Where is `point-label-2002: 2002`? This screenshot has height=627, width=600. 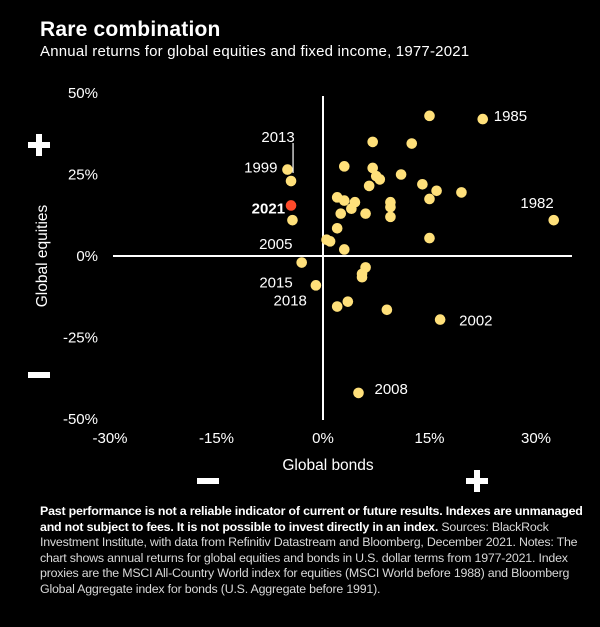 point-label-2002: 2002 is located at coordinates (475, 321).